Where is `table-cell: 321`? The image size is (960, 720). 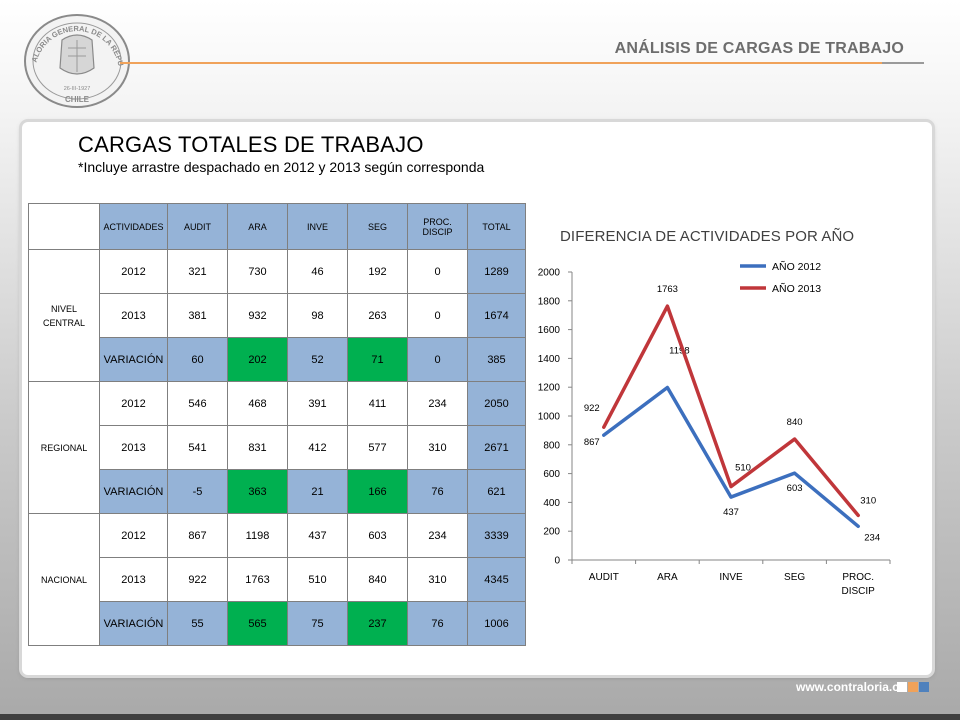
table-cell: 321 is located at coordinates (197, 271).